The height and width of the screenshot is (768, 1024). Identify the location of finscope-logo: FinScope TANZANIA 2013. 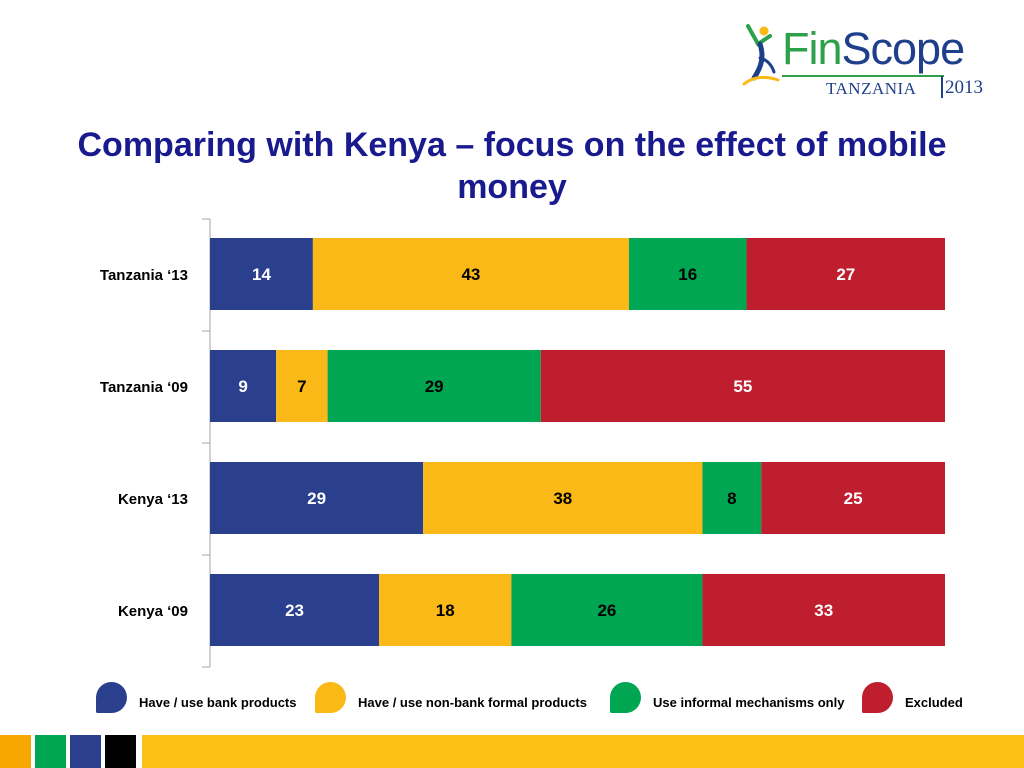
(875, 60).